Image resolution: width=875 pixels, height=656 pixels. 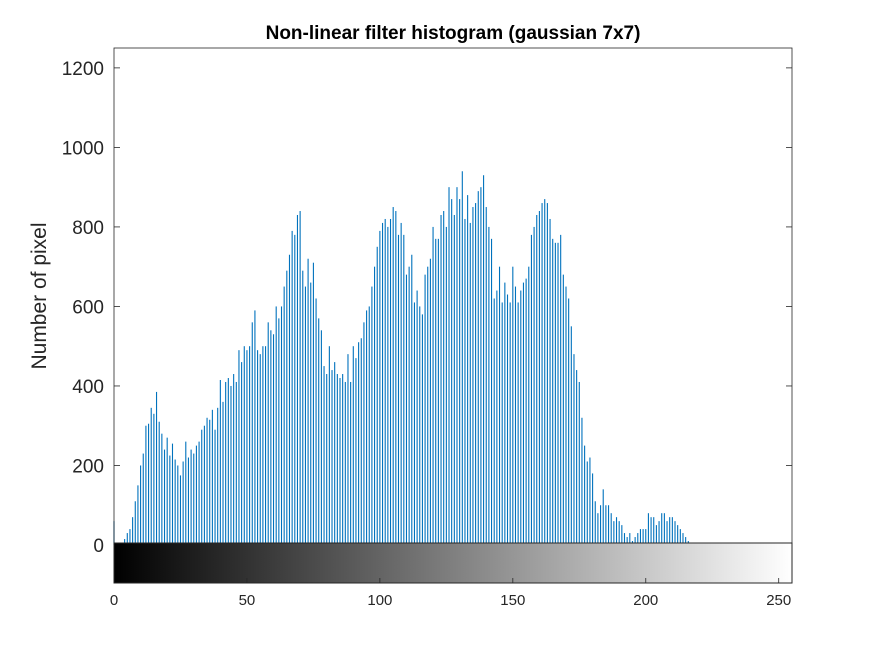 What do you see at coordinates (778, 600) in the screenshot?
I see `x-tick-label: 250` at bounding box center [778, 600].